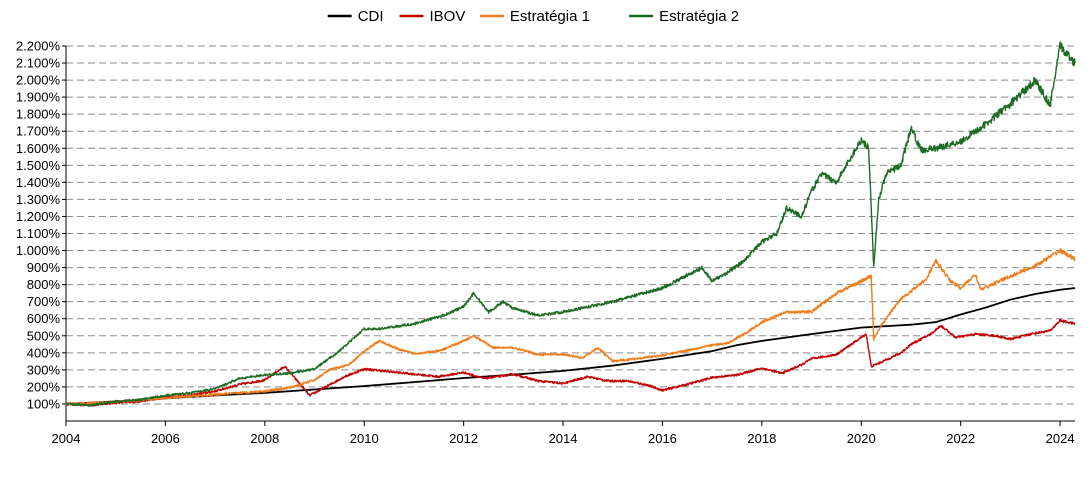 The height and width of the screenshot is (481, 1092). Describe the element at coordinates (699, 16) in the screenshot. I see `legend-label-estrat-gia-2: Estratégia 2` at that location.